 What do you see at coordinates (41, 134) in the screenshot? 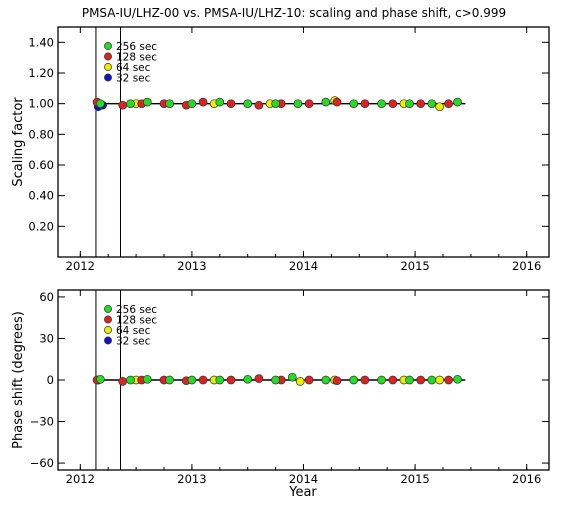
I see `top-y-tick-label: 0.80` at bounding box center [41, 134].